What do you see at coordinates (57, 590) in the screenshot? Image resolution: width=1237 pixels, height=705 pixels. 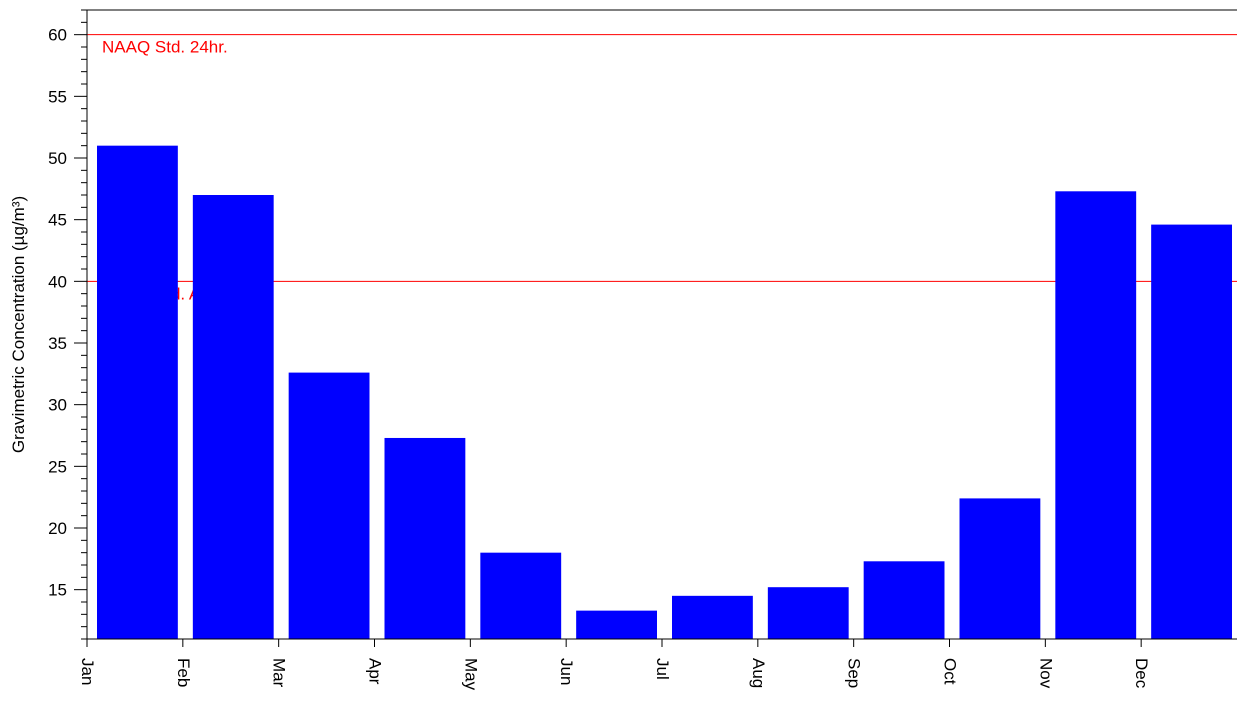 I see `y-tick-label: 15` at bounding box center [57, 590].